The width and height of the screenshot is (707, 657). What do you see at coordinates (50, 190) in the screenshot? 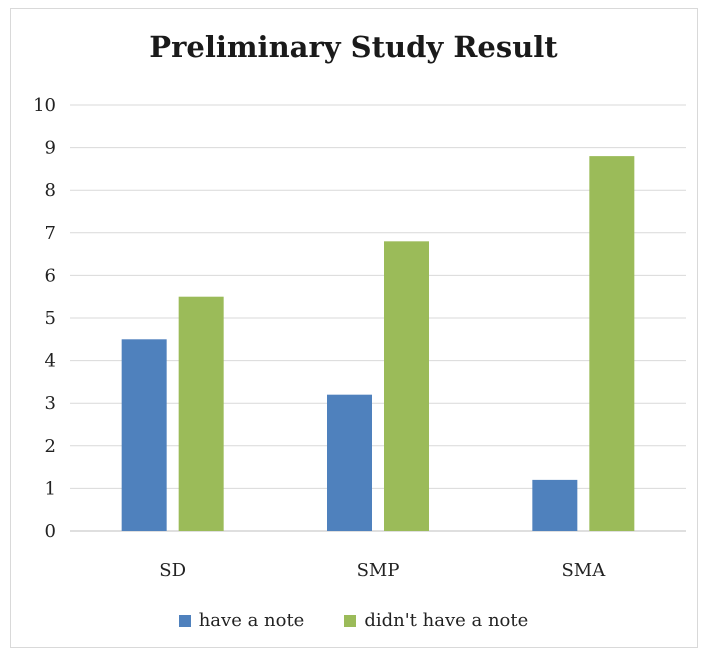
I see `y-tick-label: 8` at bounding box center [50, 190].